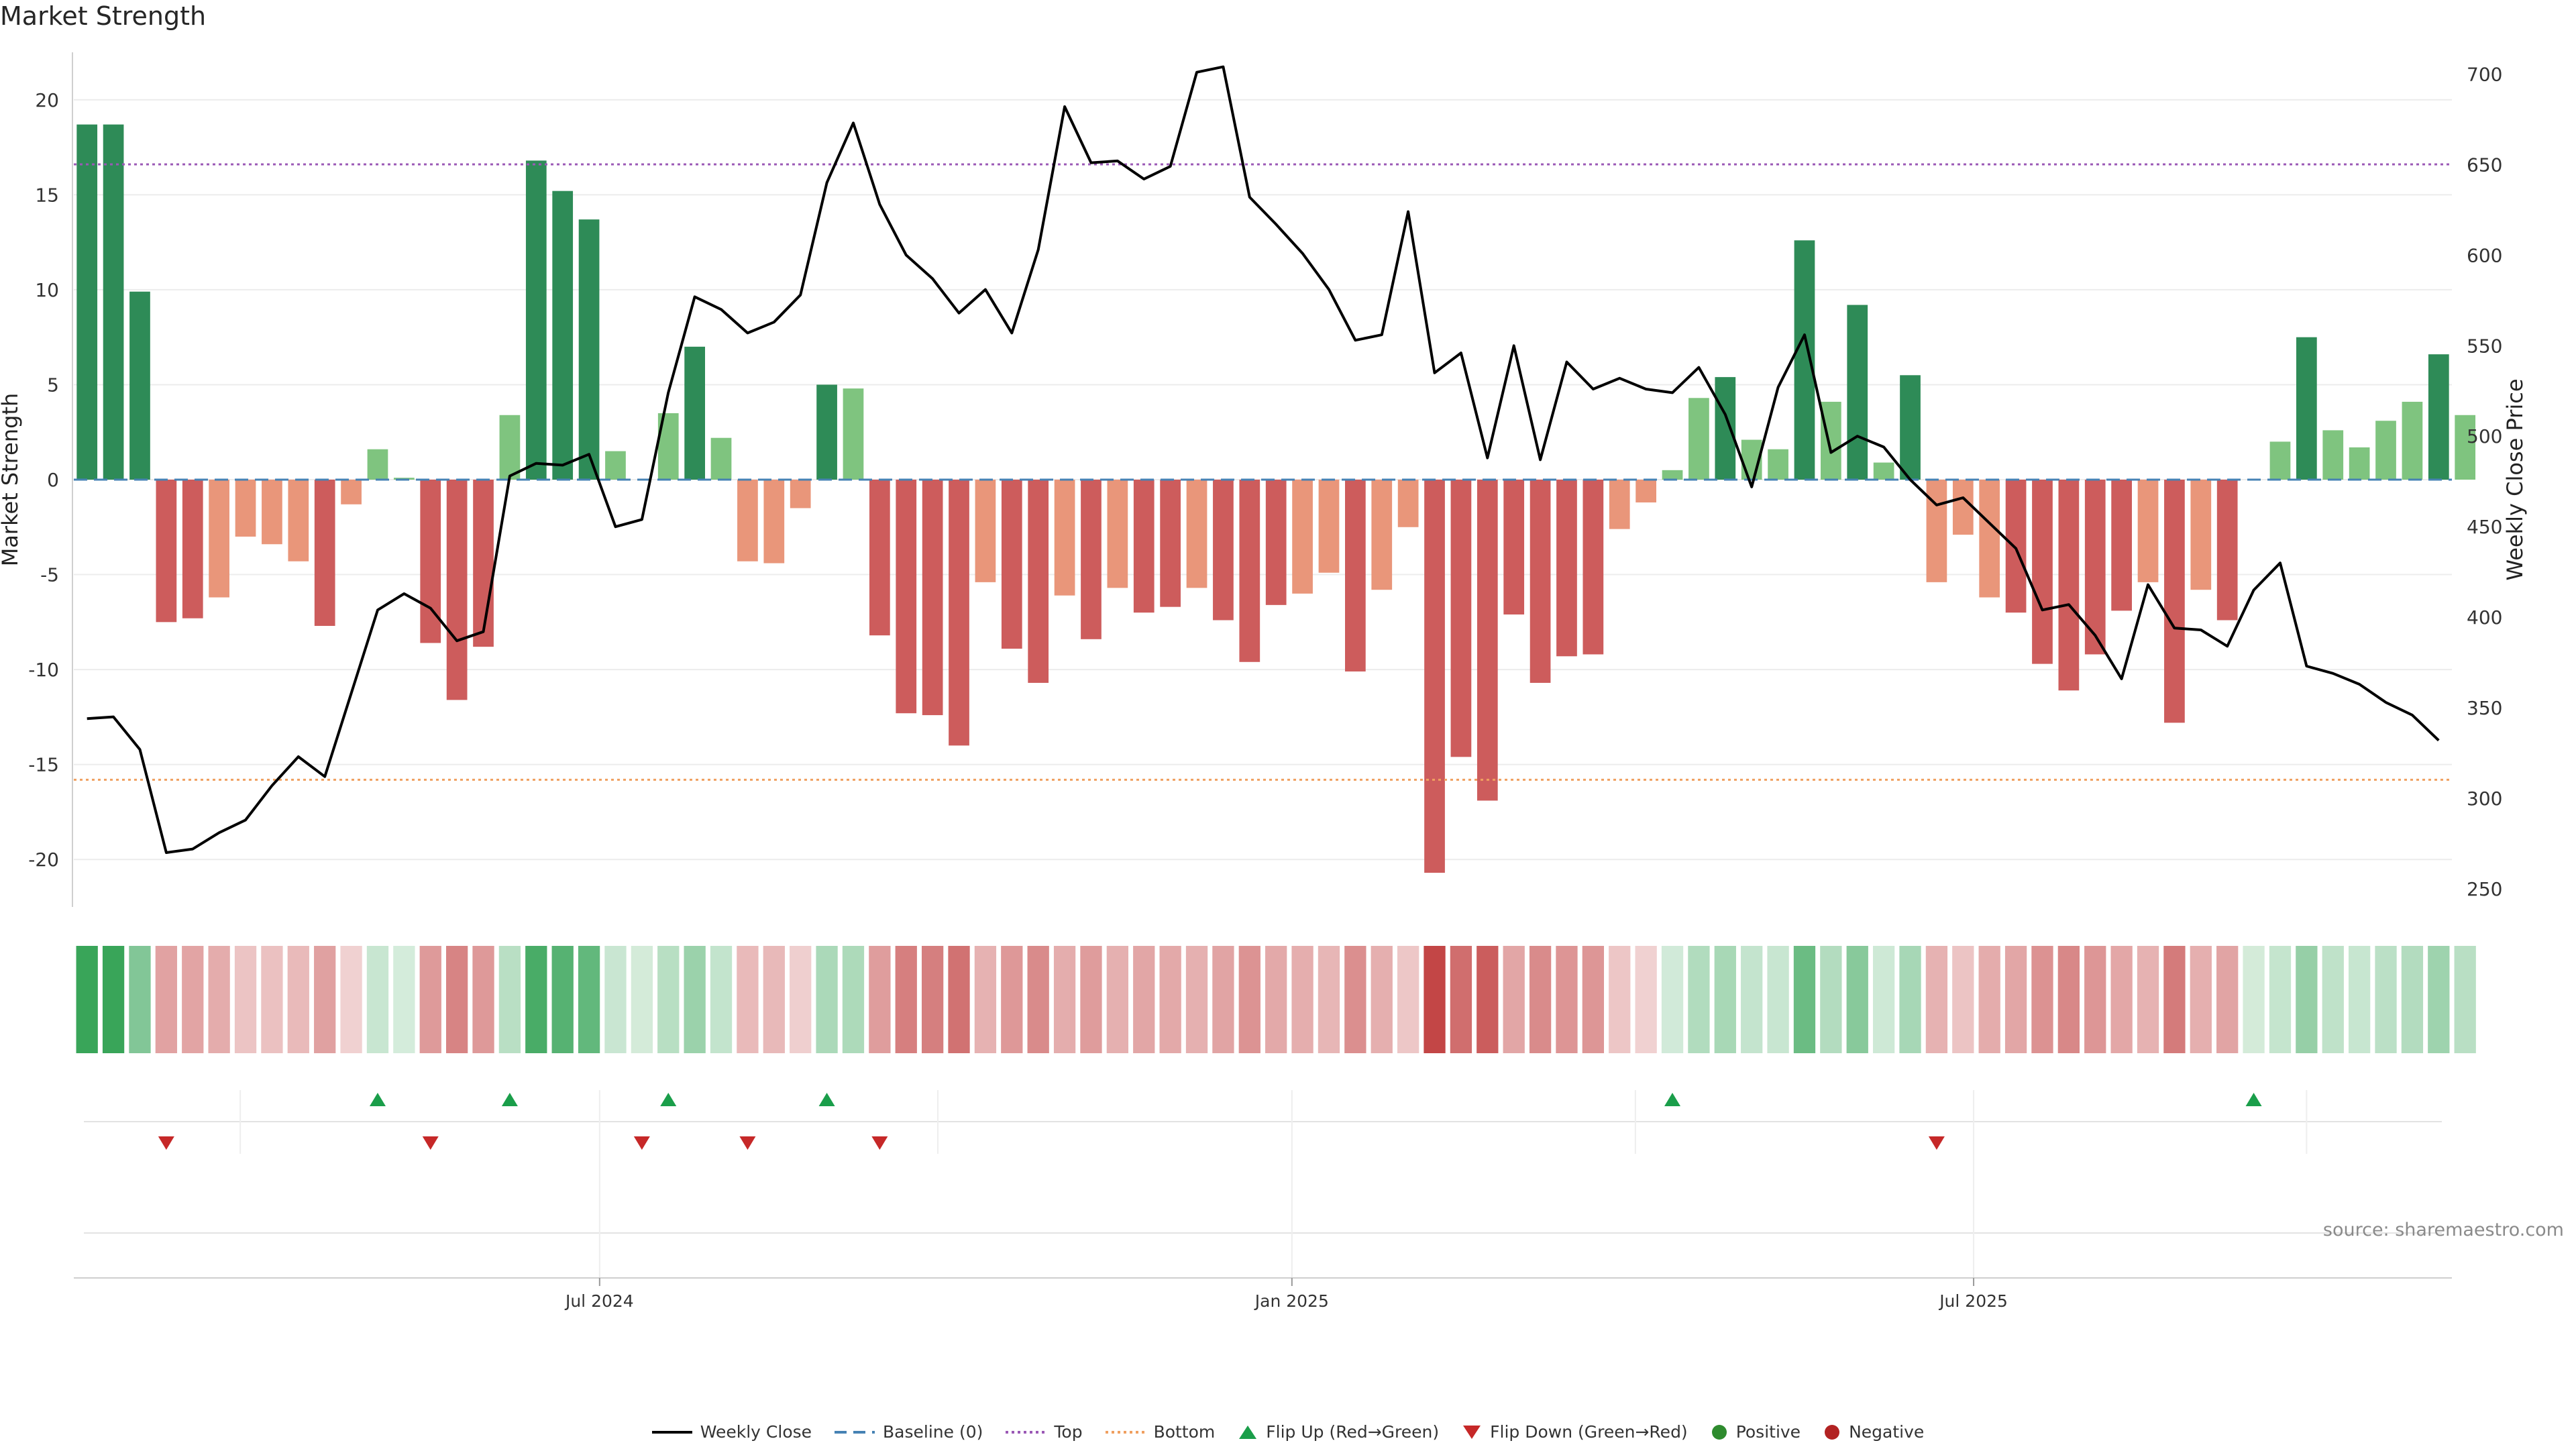 The image size is (2576, 1449). What do you see at coordinates (43, 860) in the screenshot?
I see `left-tick-label: -20` at bounding box center [43, 860].